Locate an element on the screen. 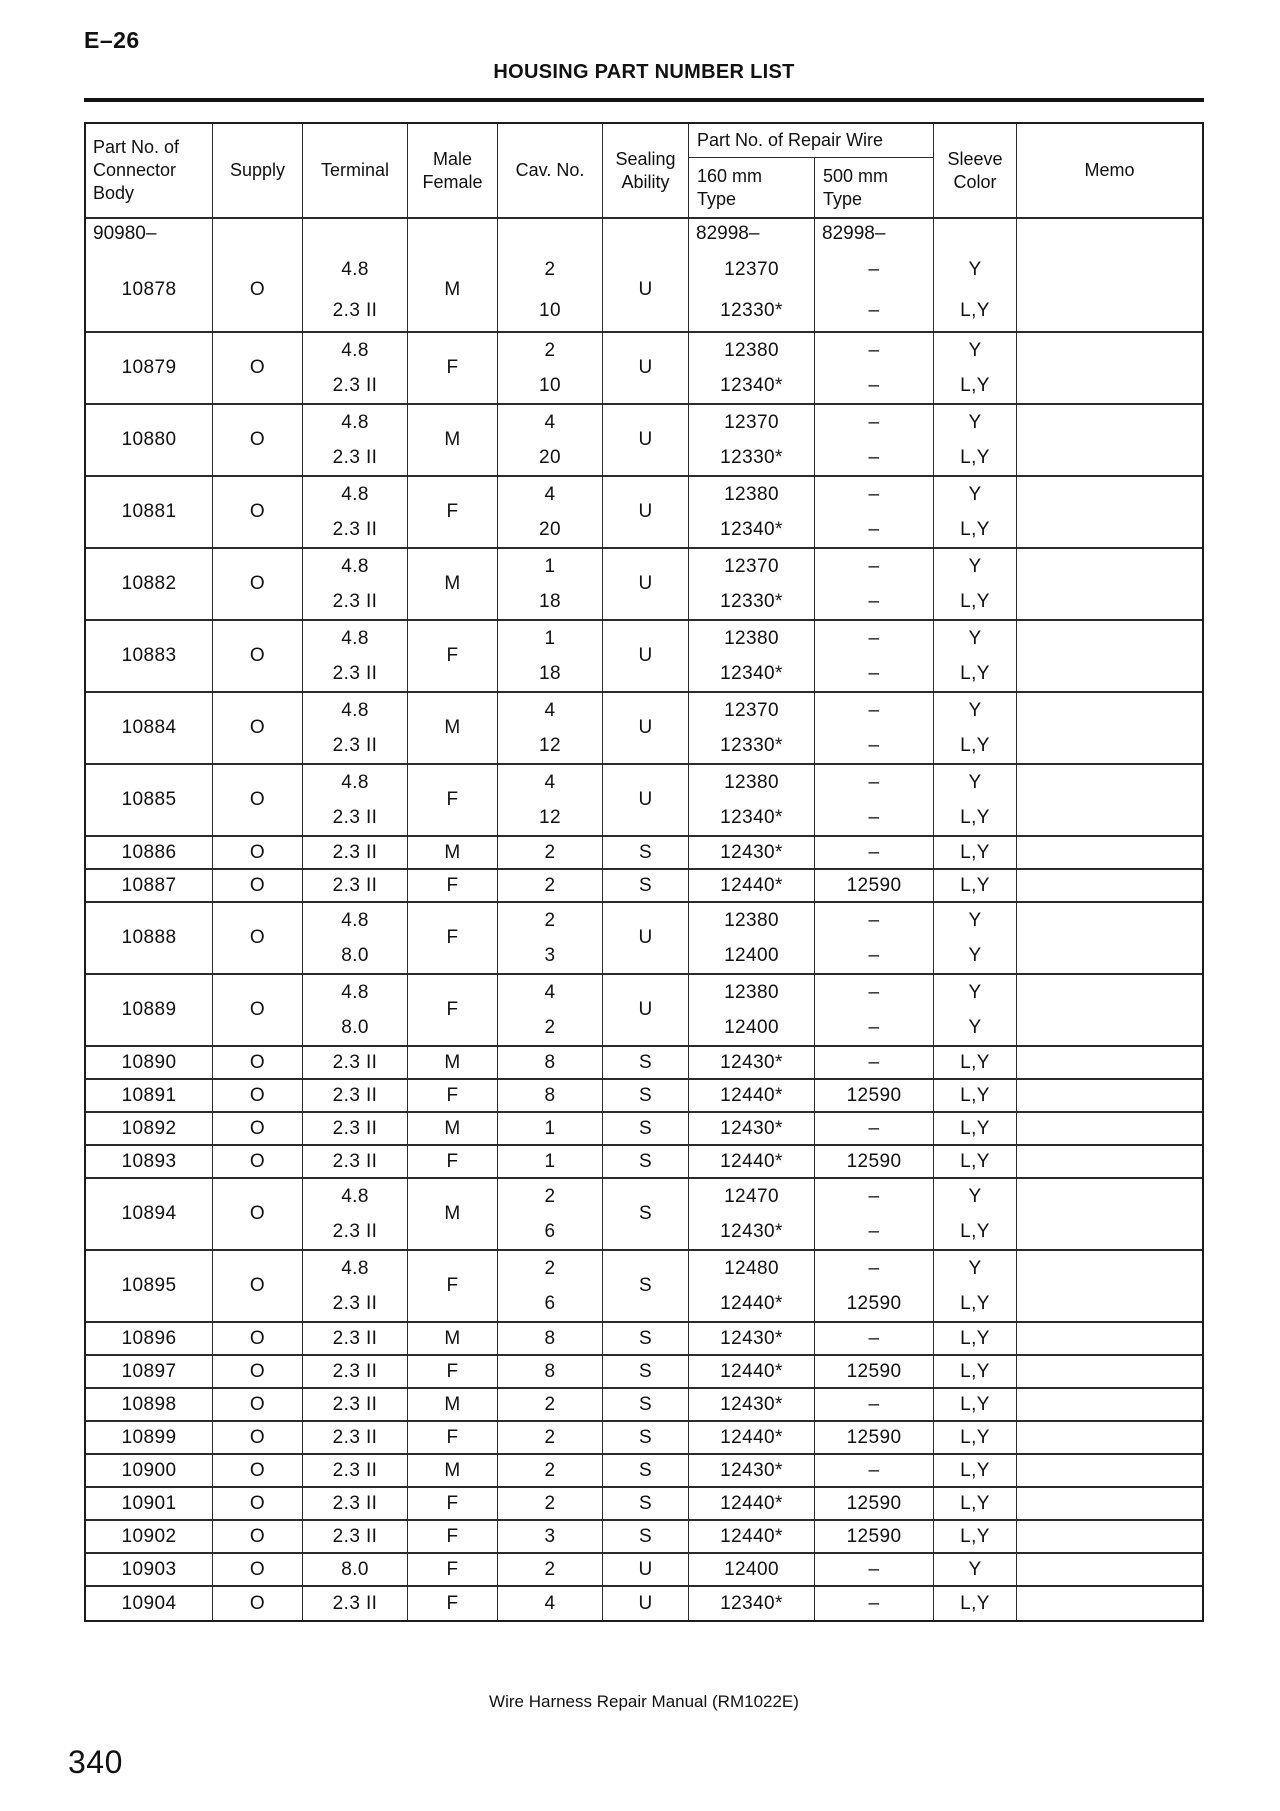 This screenshot has height=1811, width=1280. col-header-male-female-line: Female is located at coordinates (452, 181).